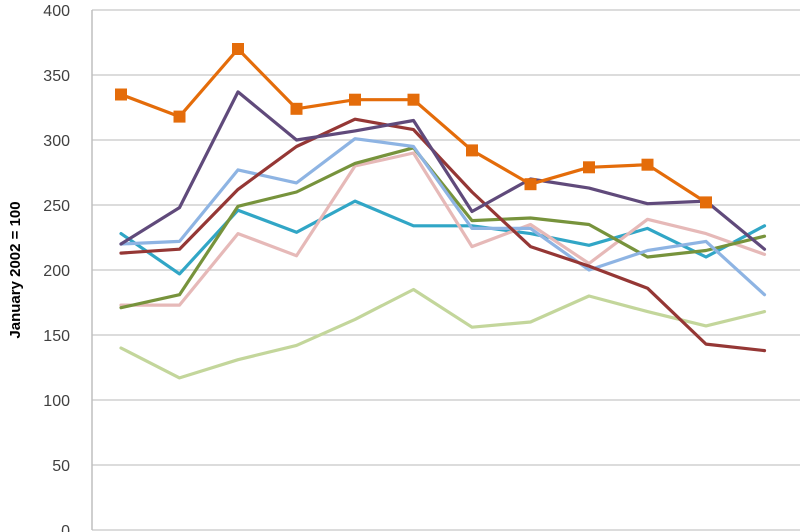  What do you see at coordinates (56, 11) in the screenshot?
I see `y-tick-label: 400` at bounding box center [56, 11].